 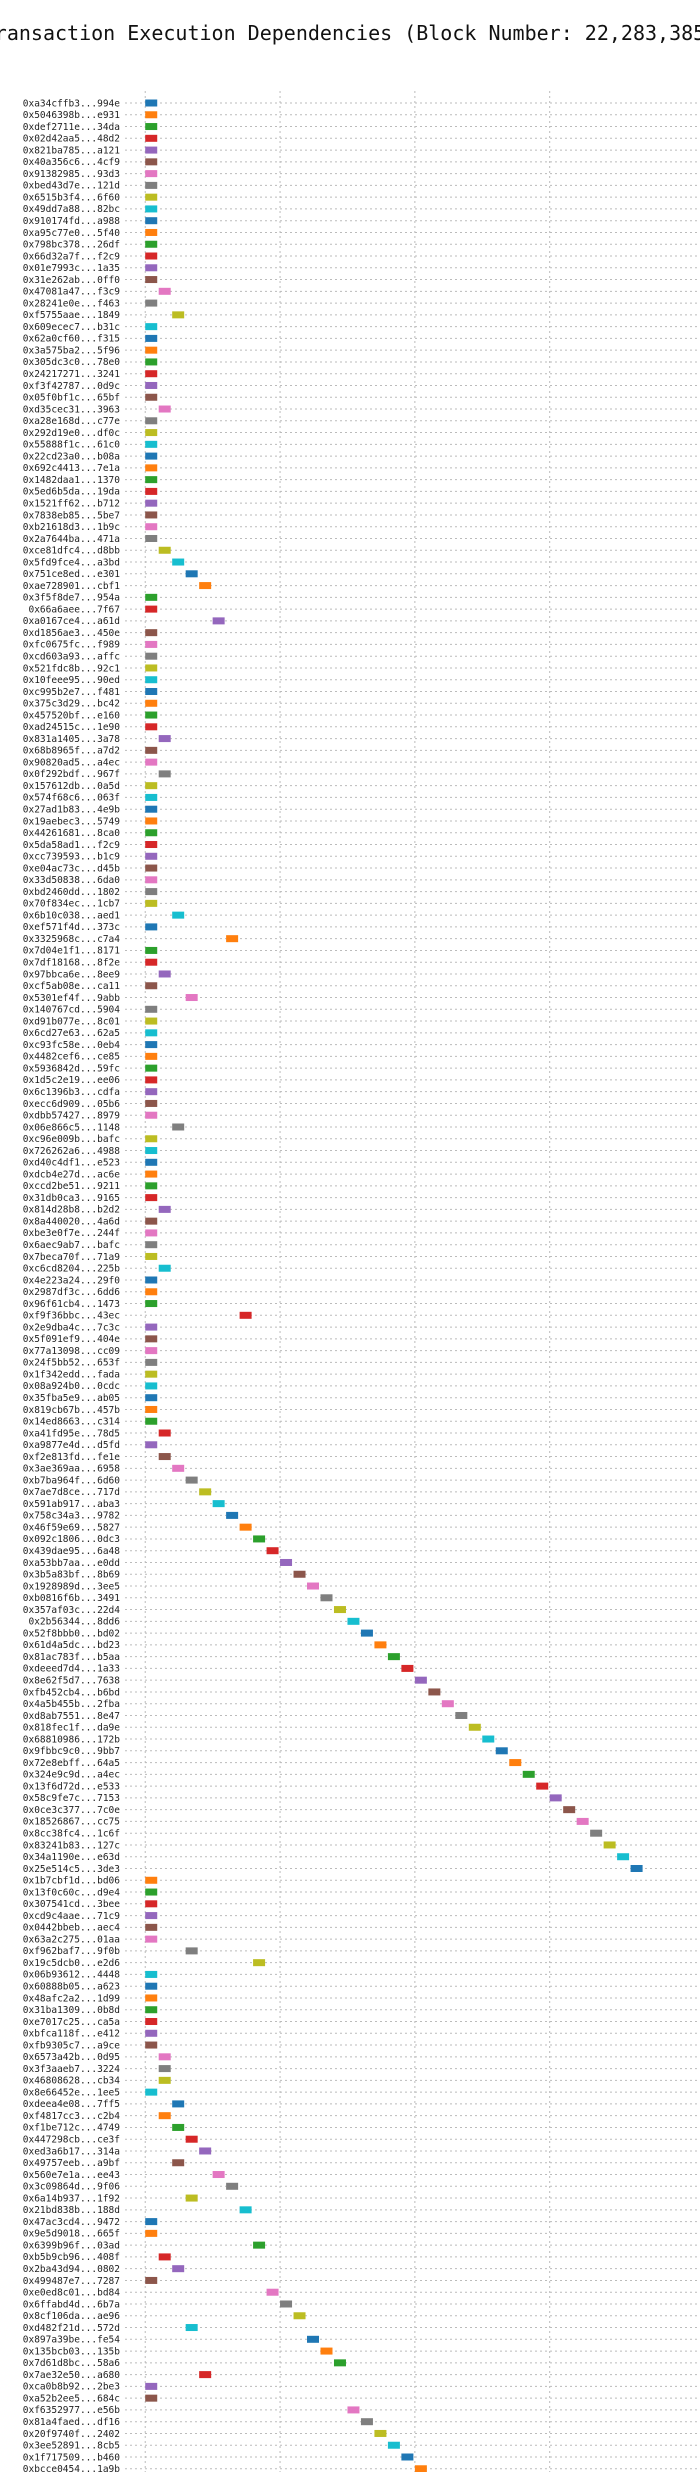 I want to click on y-axis-label: 0x46f59e69...5827, so click(x=71, y=1527).